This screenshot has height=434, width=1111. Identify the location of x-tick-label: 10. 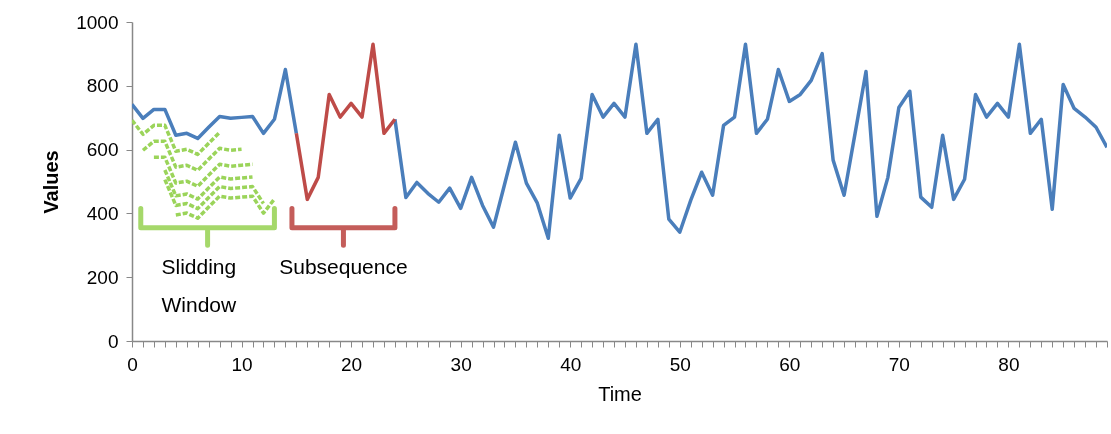
(242, 364).